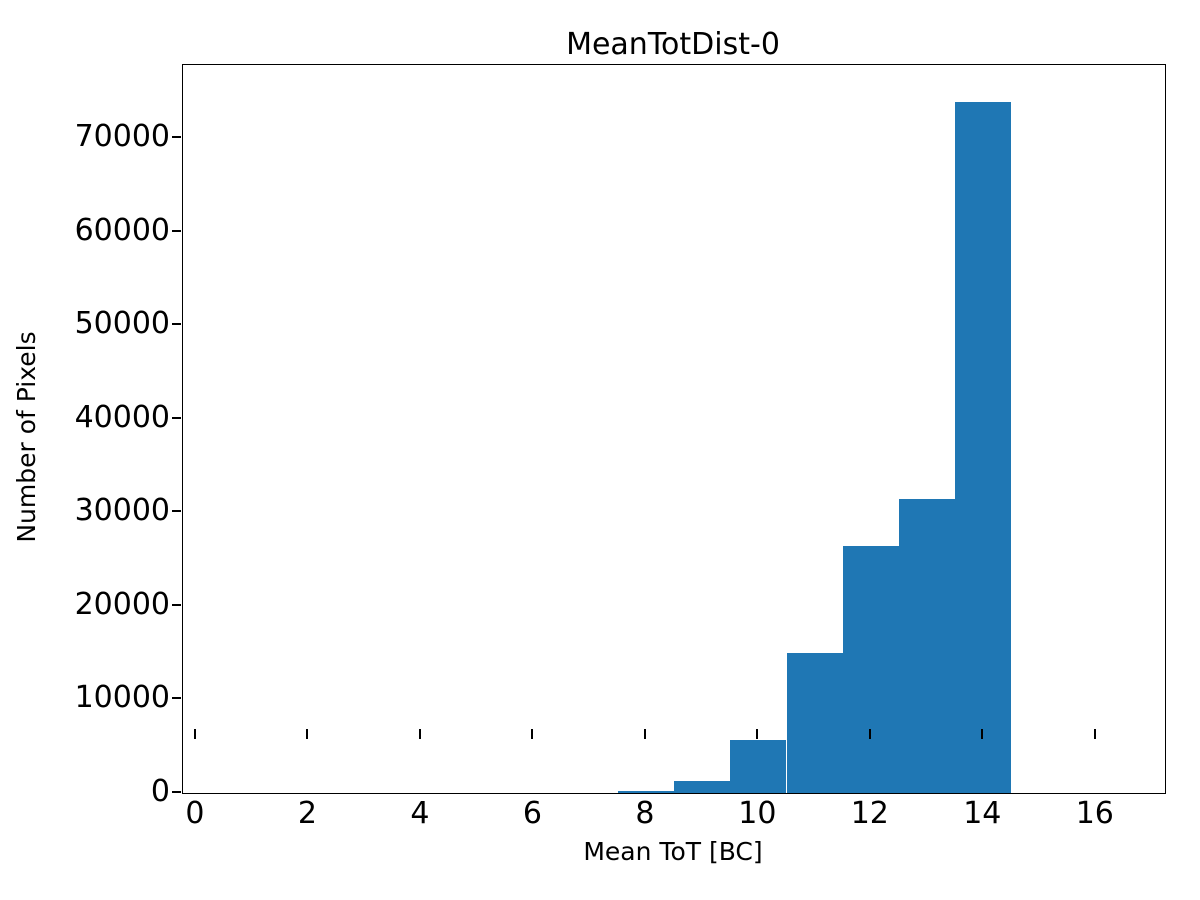 The width and height of the screenshot is (1200, 900). What do you see at coordinates (26, 437) in the screenshot?
I see `y-axis-label: Number of Pixels` at bounding box center [26, 437].